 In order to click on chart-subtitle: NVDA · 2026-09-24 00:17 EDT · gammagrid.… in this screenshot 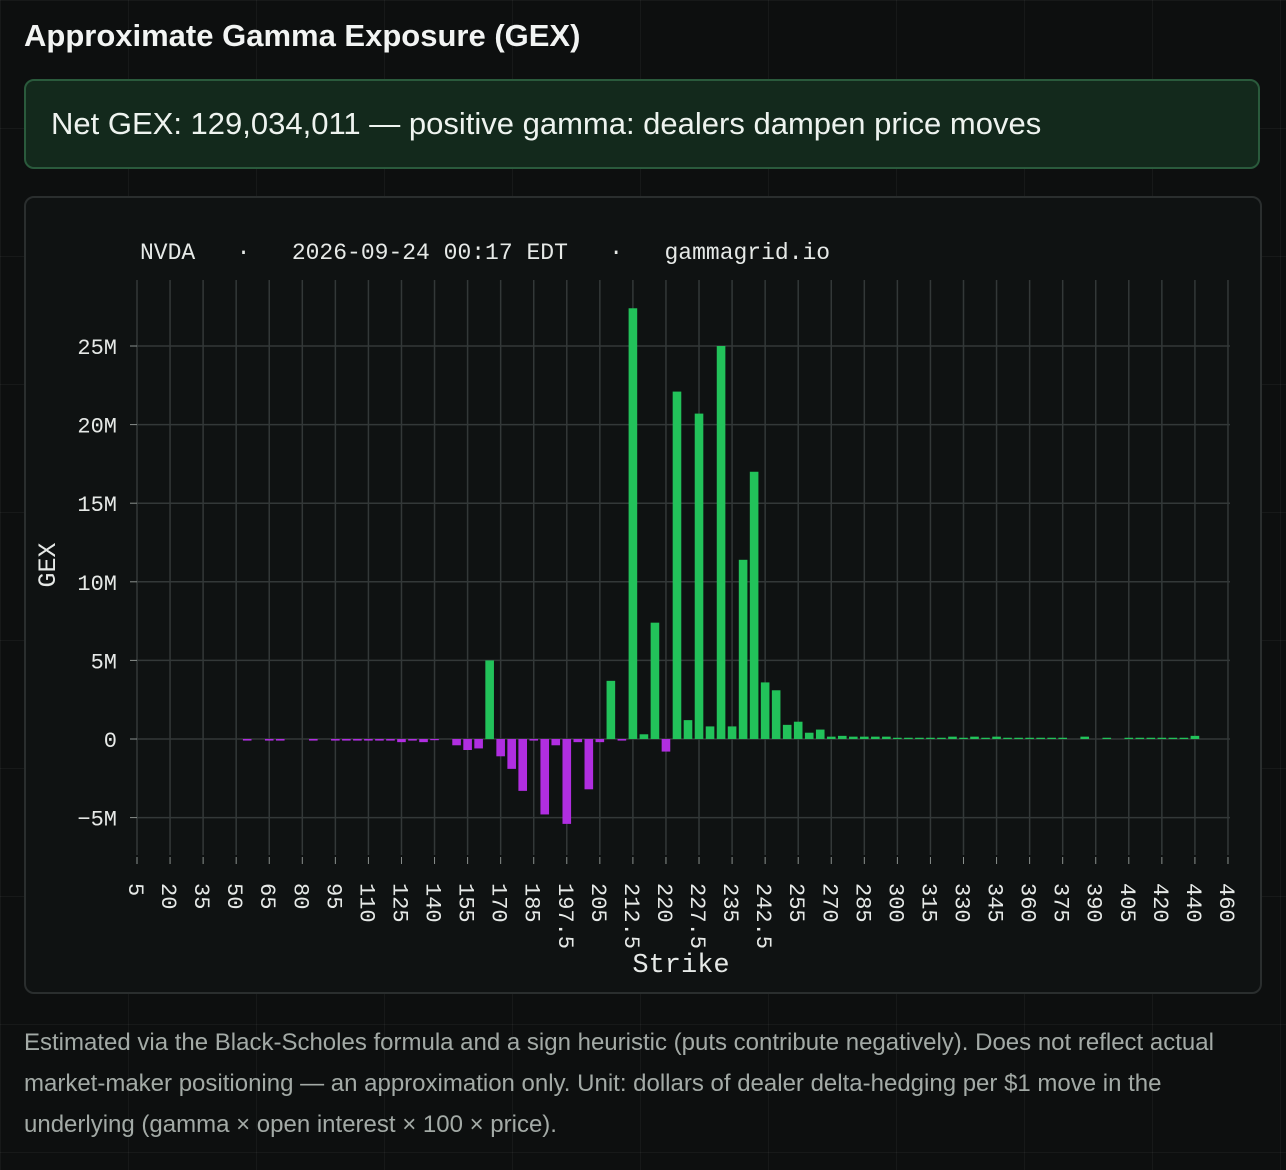, I will do `click(485, 253)`.